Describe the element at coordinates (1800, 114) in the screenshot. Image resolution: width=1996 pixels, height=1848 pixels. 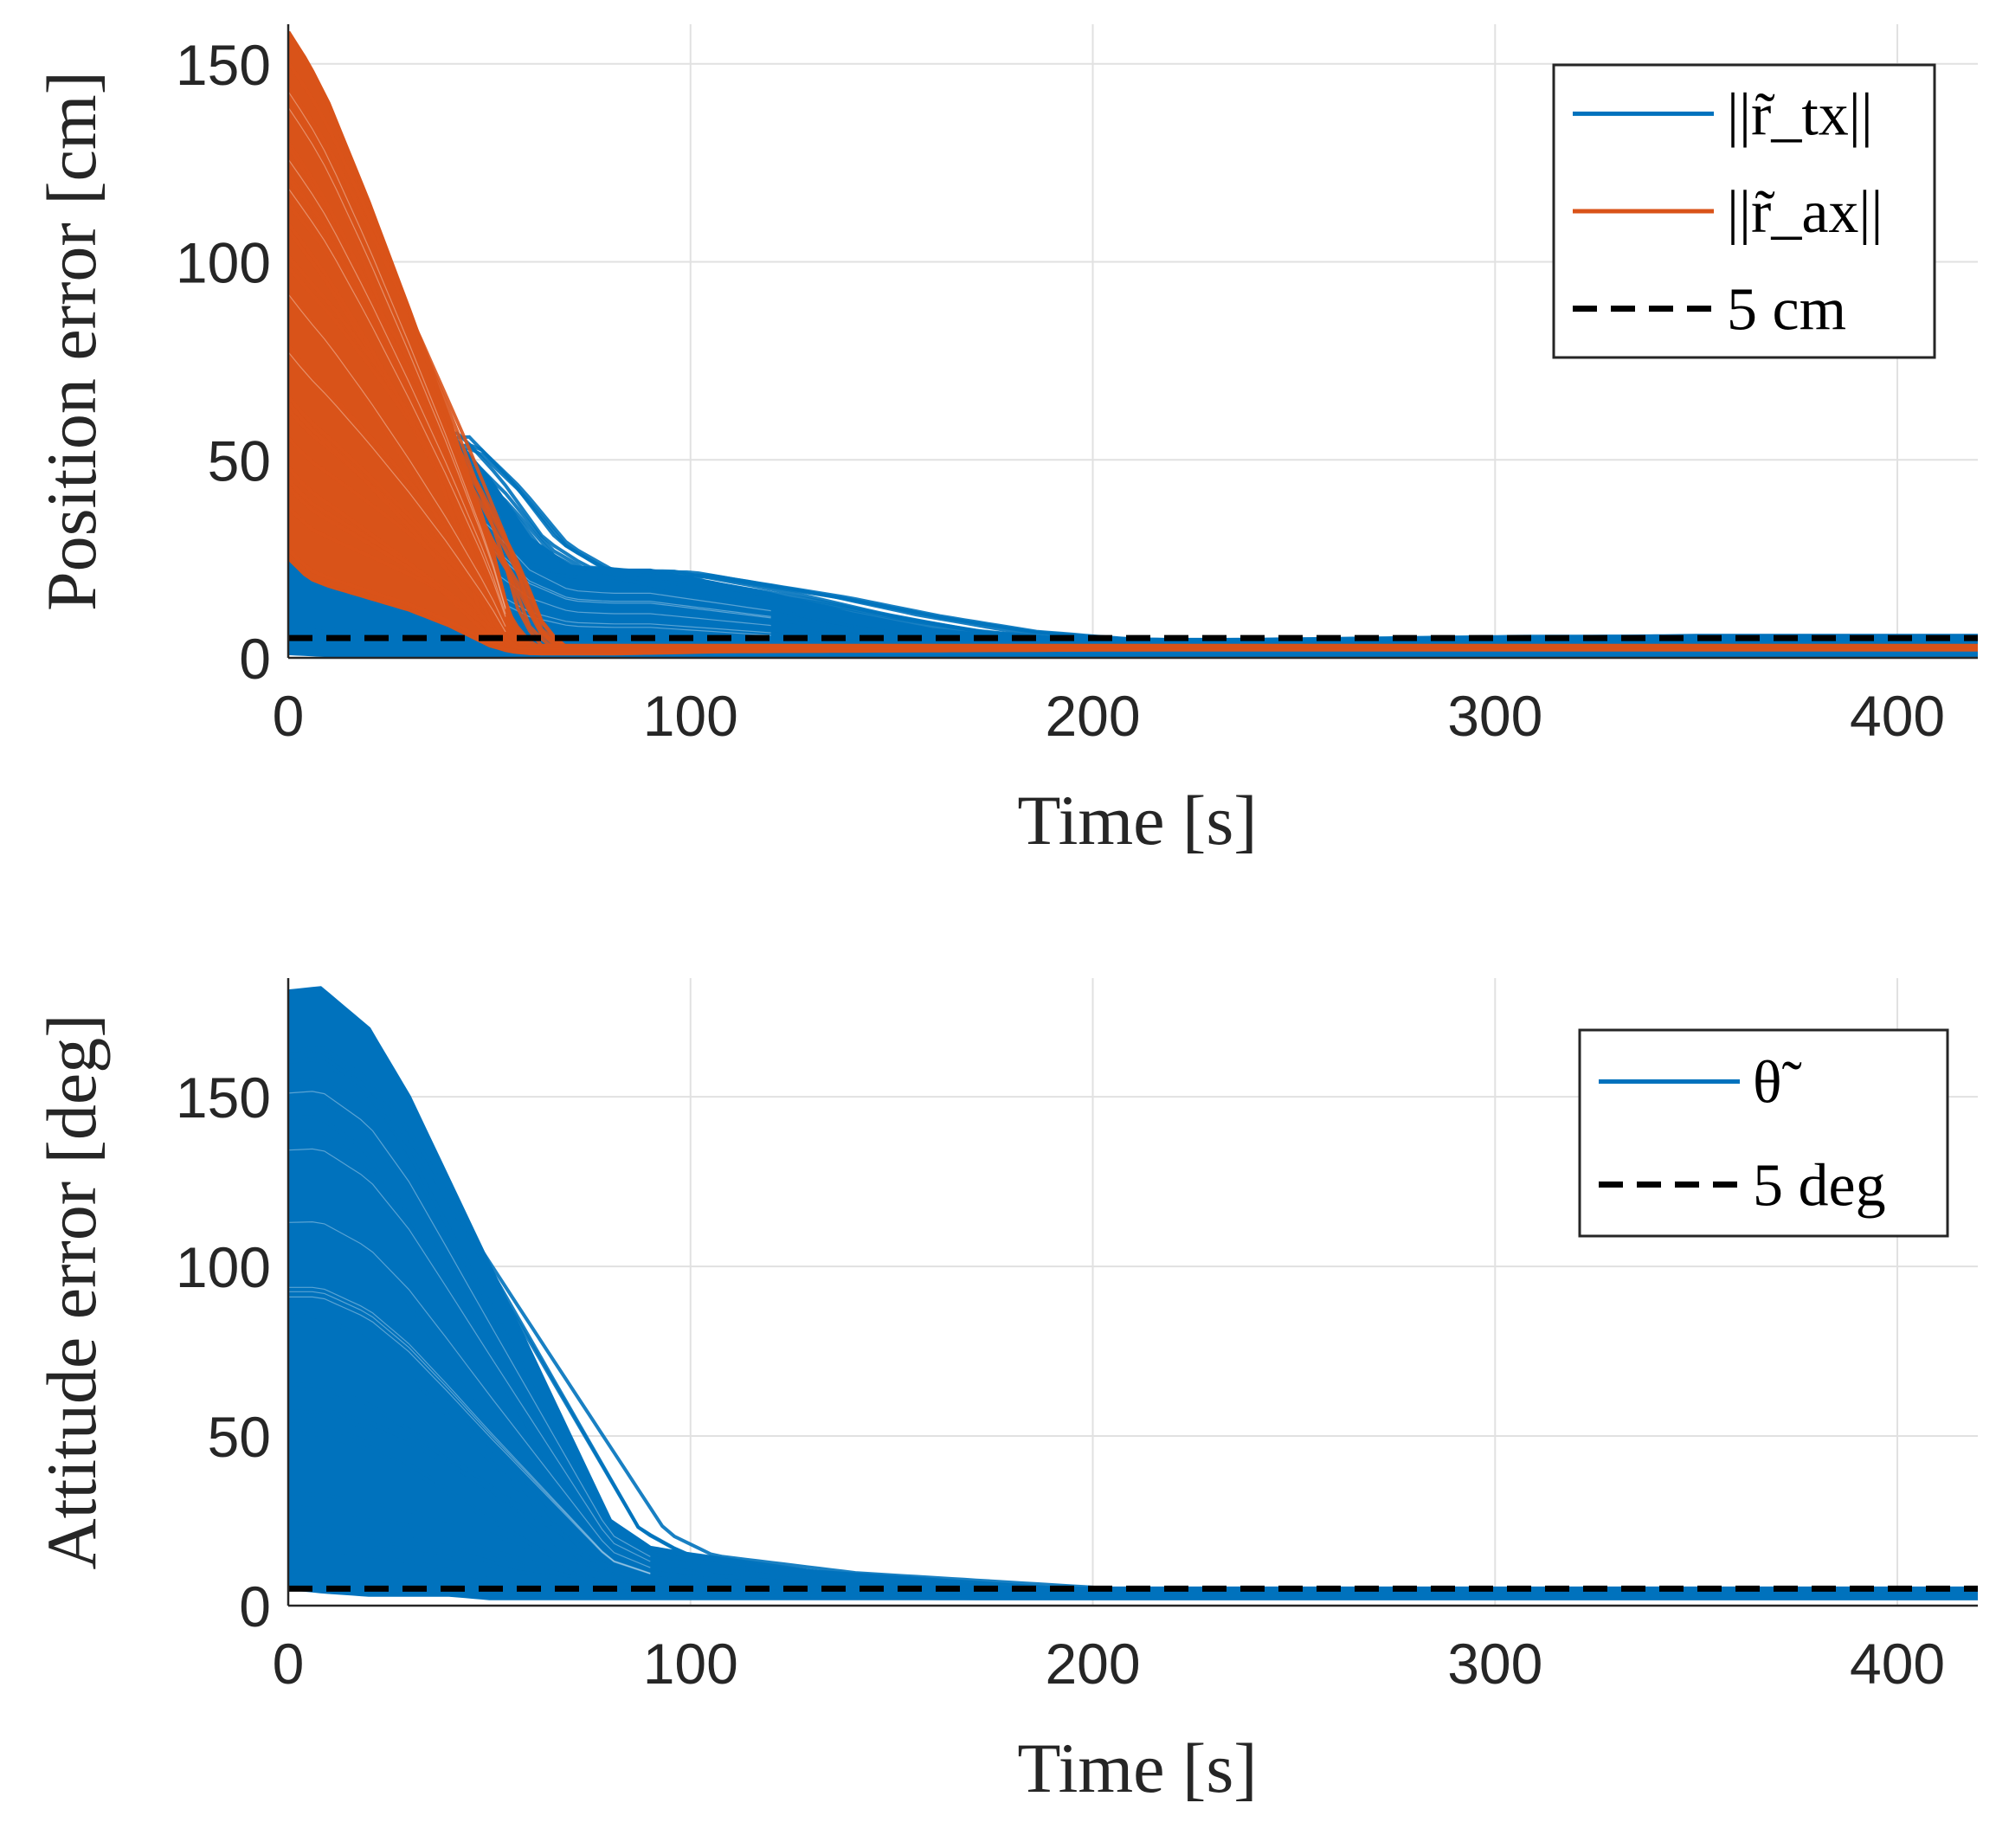
I see `legend-label: ||r̃_tx||` at that location.